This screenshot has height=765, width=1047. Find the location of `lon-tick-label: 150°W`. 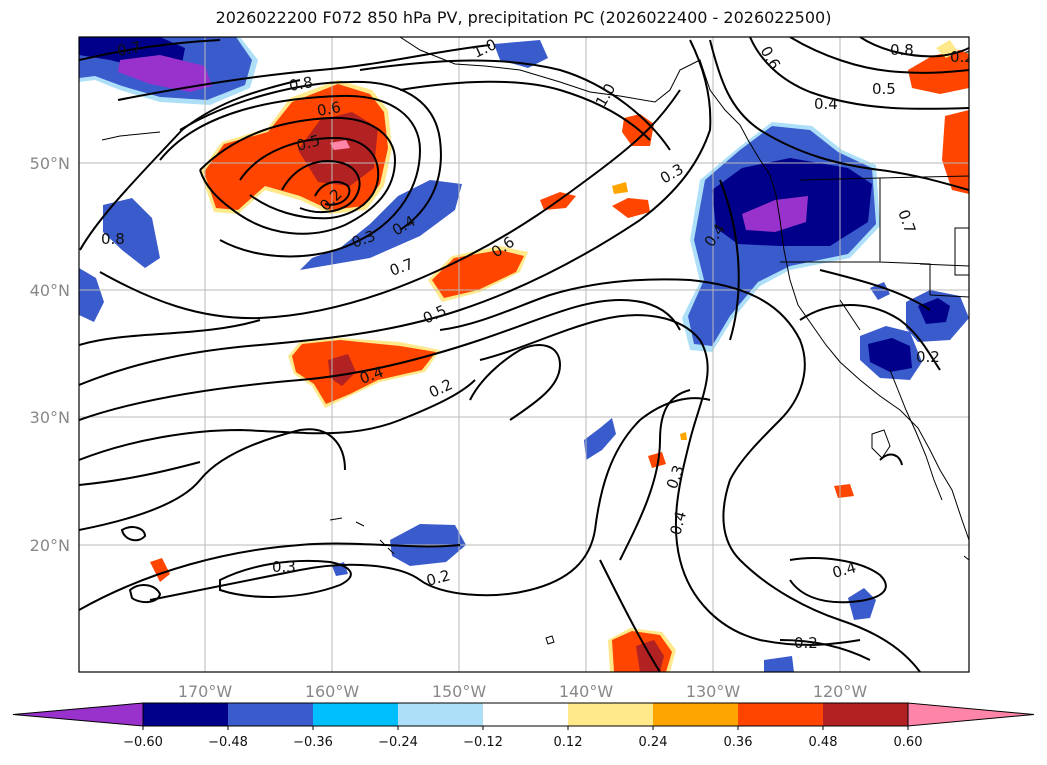

lon-tick-label: 150°W is located at coordinates (459, 691).